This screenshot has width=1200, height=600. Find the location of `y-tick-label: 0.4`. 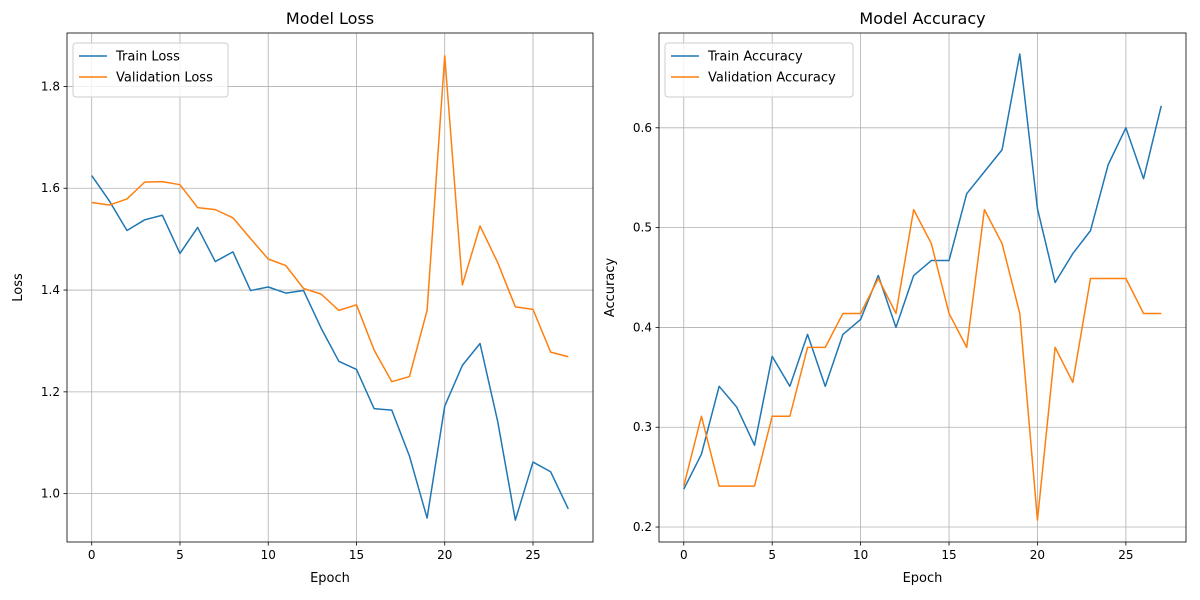

y-tick-label: 0.4 is located at coordinates (642, 327).